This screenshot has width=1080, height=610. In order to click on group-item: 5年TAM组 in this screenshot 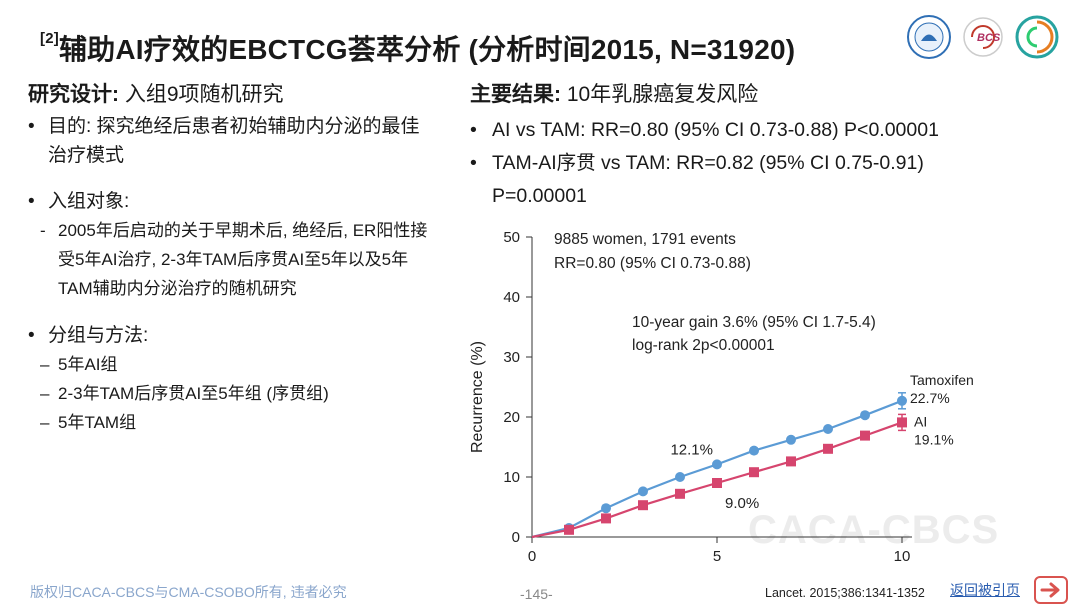, I will do `click(238, 422)`.